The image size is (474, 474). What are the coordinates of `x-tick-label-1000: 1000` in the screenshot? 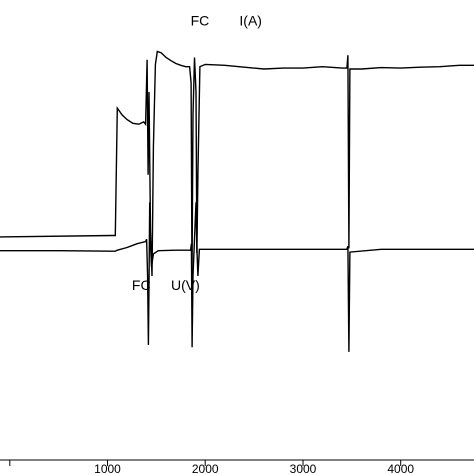 It's located at (107, 468).